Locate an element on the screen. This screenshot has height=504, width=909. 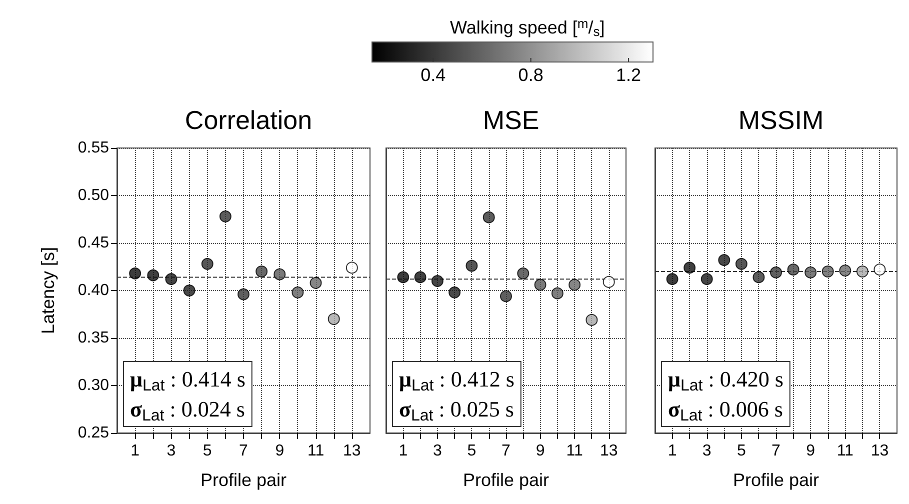
y-tick-label: 0.55 is located at coordinates (94, 148).